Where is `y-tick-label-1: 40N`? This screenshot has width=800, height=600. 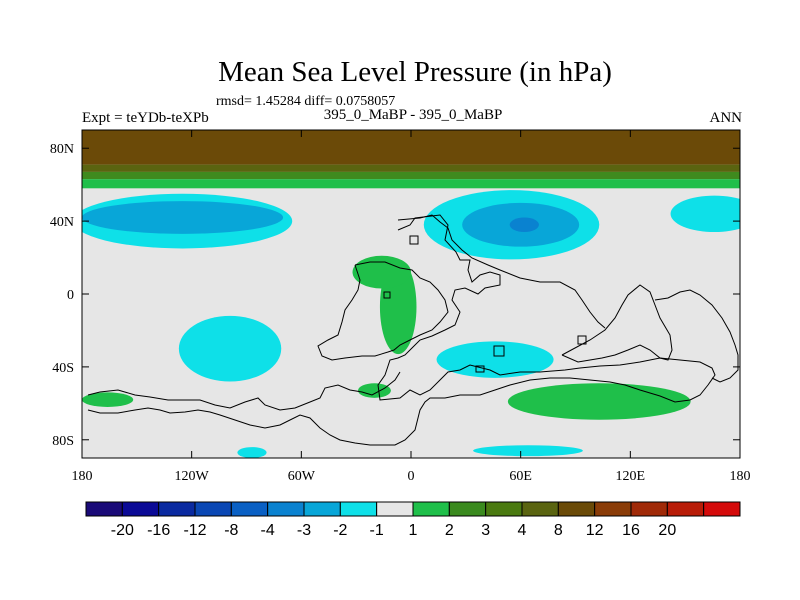 y-tick-label-1: 40N is located at coordinates (62, 222).